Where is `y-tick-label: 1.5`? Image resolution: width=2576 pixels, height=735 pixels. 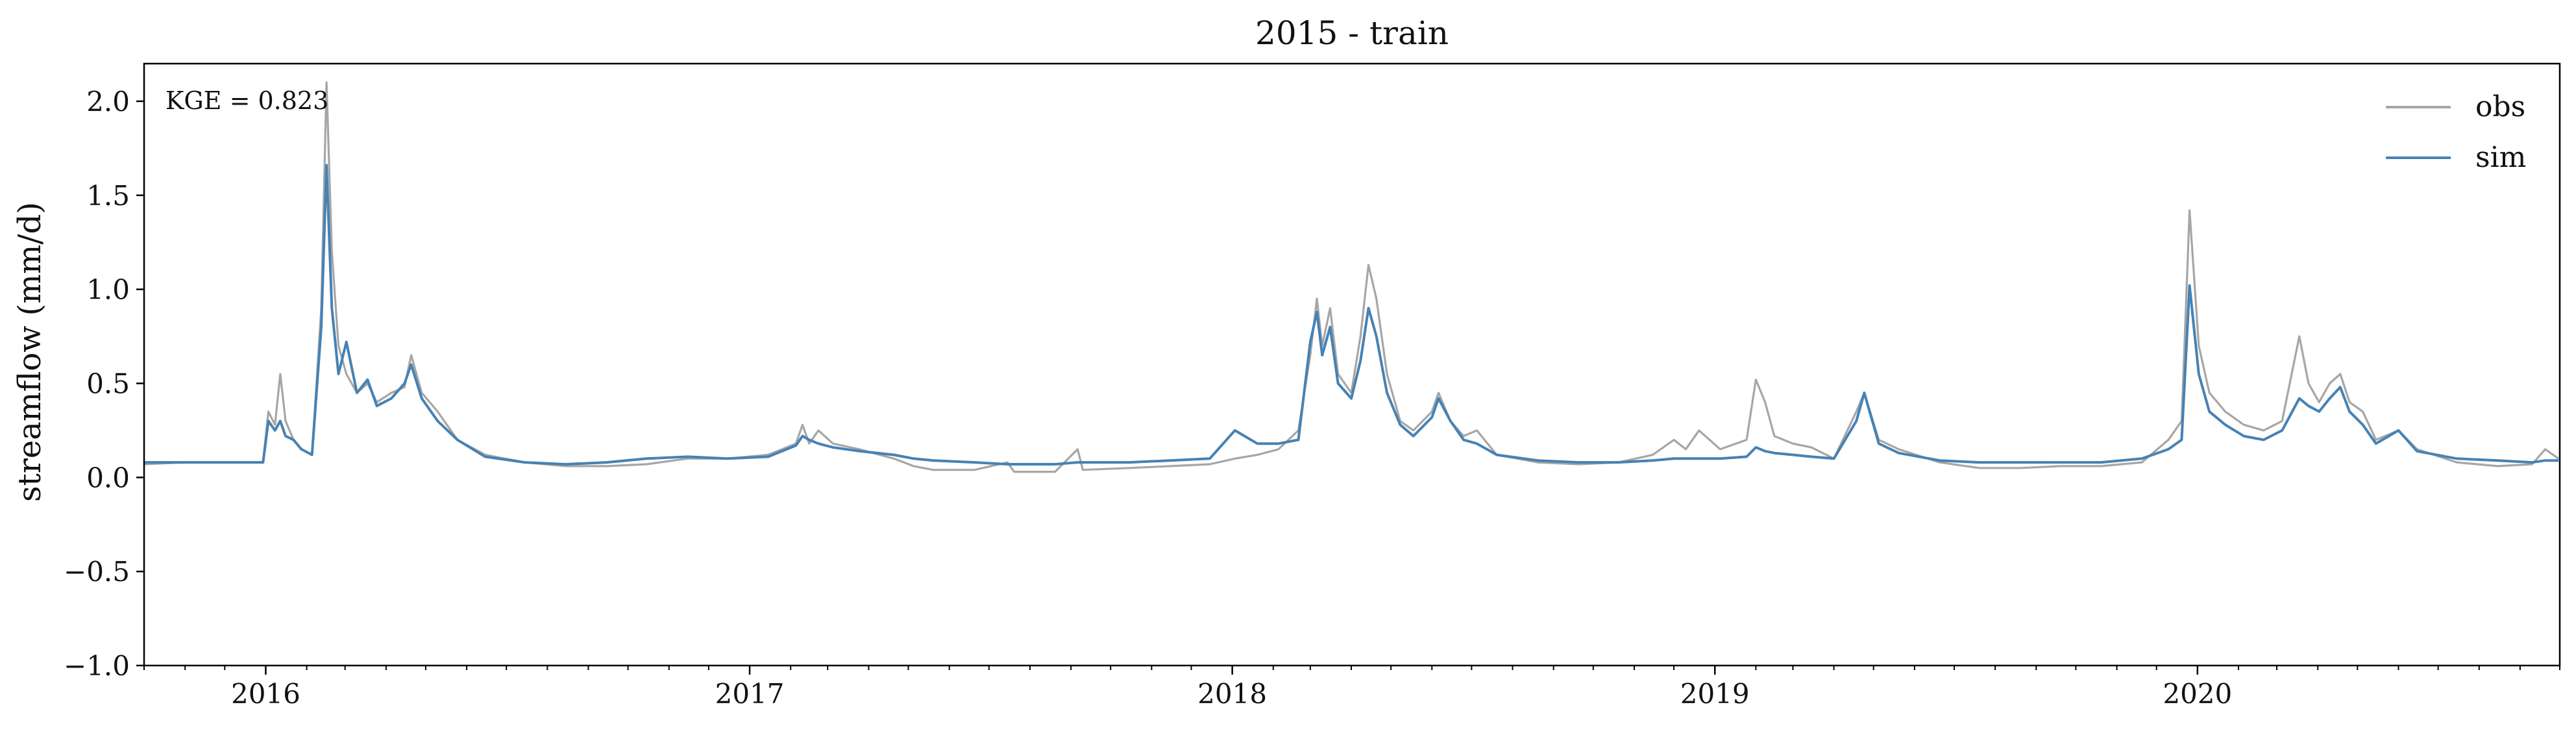
y-tick-label: 1.5 is located at coordinates (108, 196).